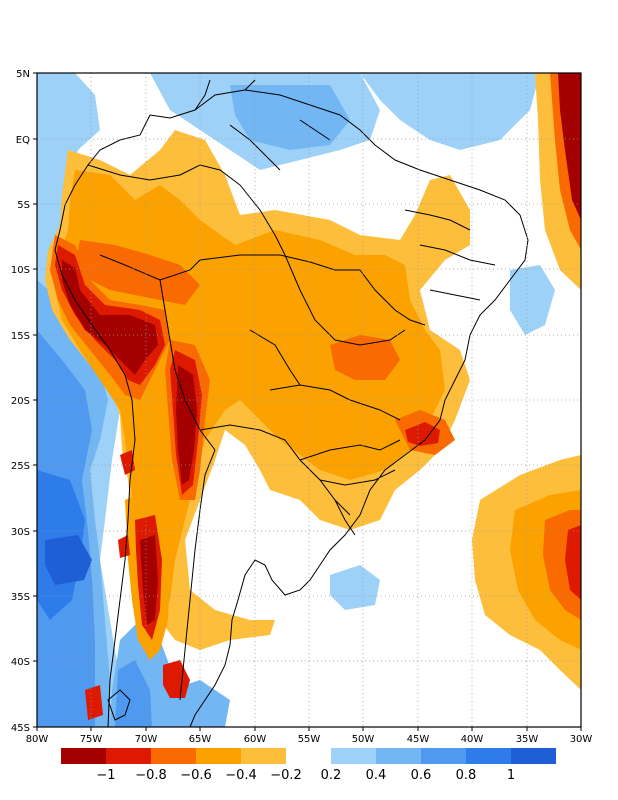 The height and width of the screenshot is (800, 618). I want to click on atlantic-positive-region, so click(532, 300).